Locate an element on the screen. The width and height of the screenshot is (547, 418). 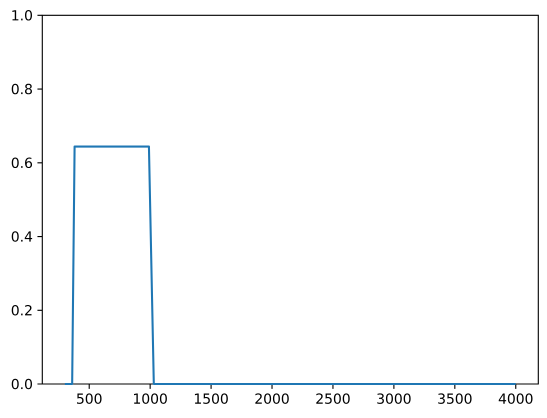
y-tick-label: 0.8 is located at coordinates (22, 89).